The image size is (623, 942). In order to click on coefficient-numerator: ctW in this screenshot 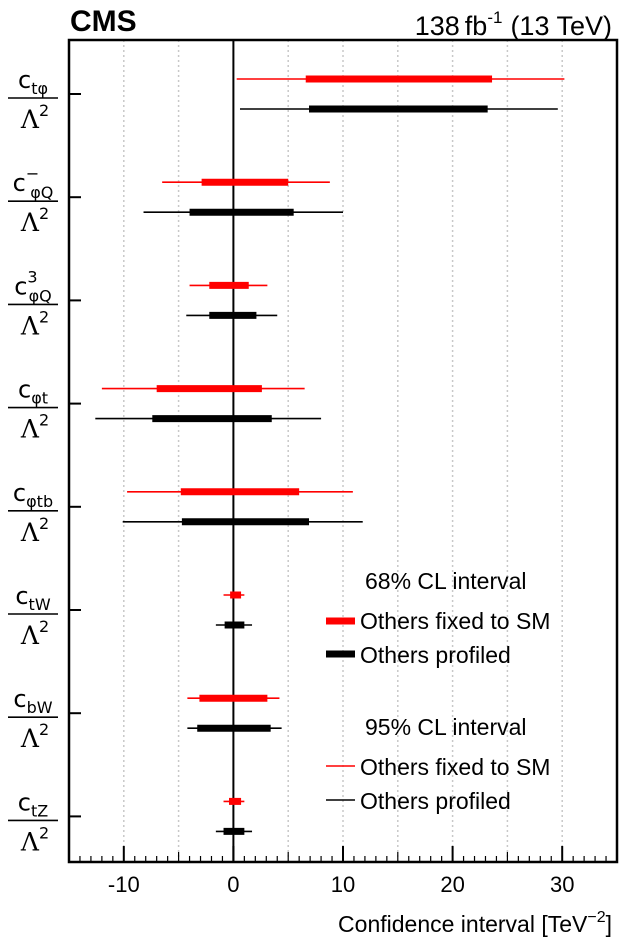, I will do `click(32, 598)`.